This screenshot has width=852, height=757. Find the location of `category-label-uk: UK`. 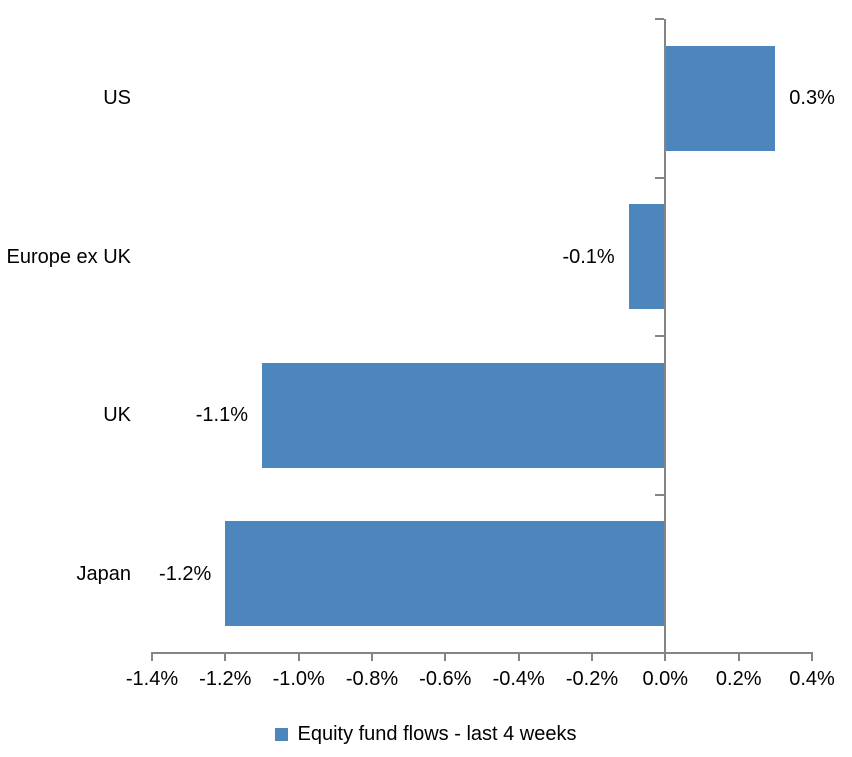

category-label-uk: UK is located at coordinates (117, 415).